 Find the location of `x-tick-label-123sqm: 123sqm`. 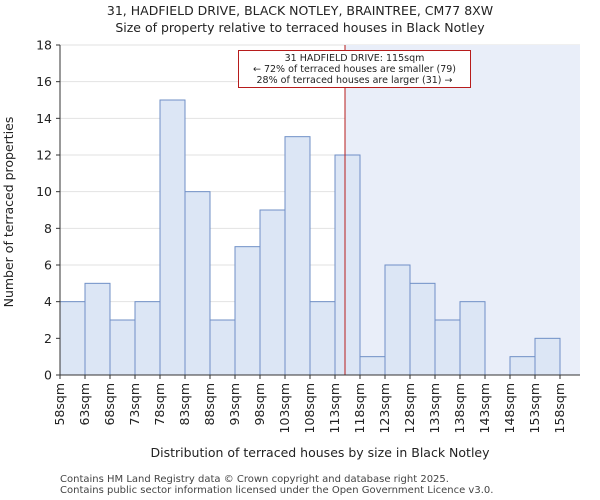

x-tick-label-123sqm: 123sqm is located at coordinates (384, 408).